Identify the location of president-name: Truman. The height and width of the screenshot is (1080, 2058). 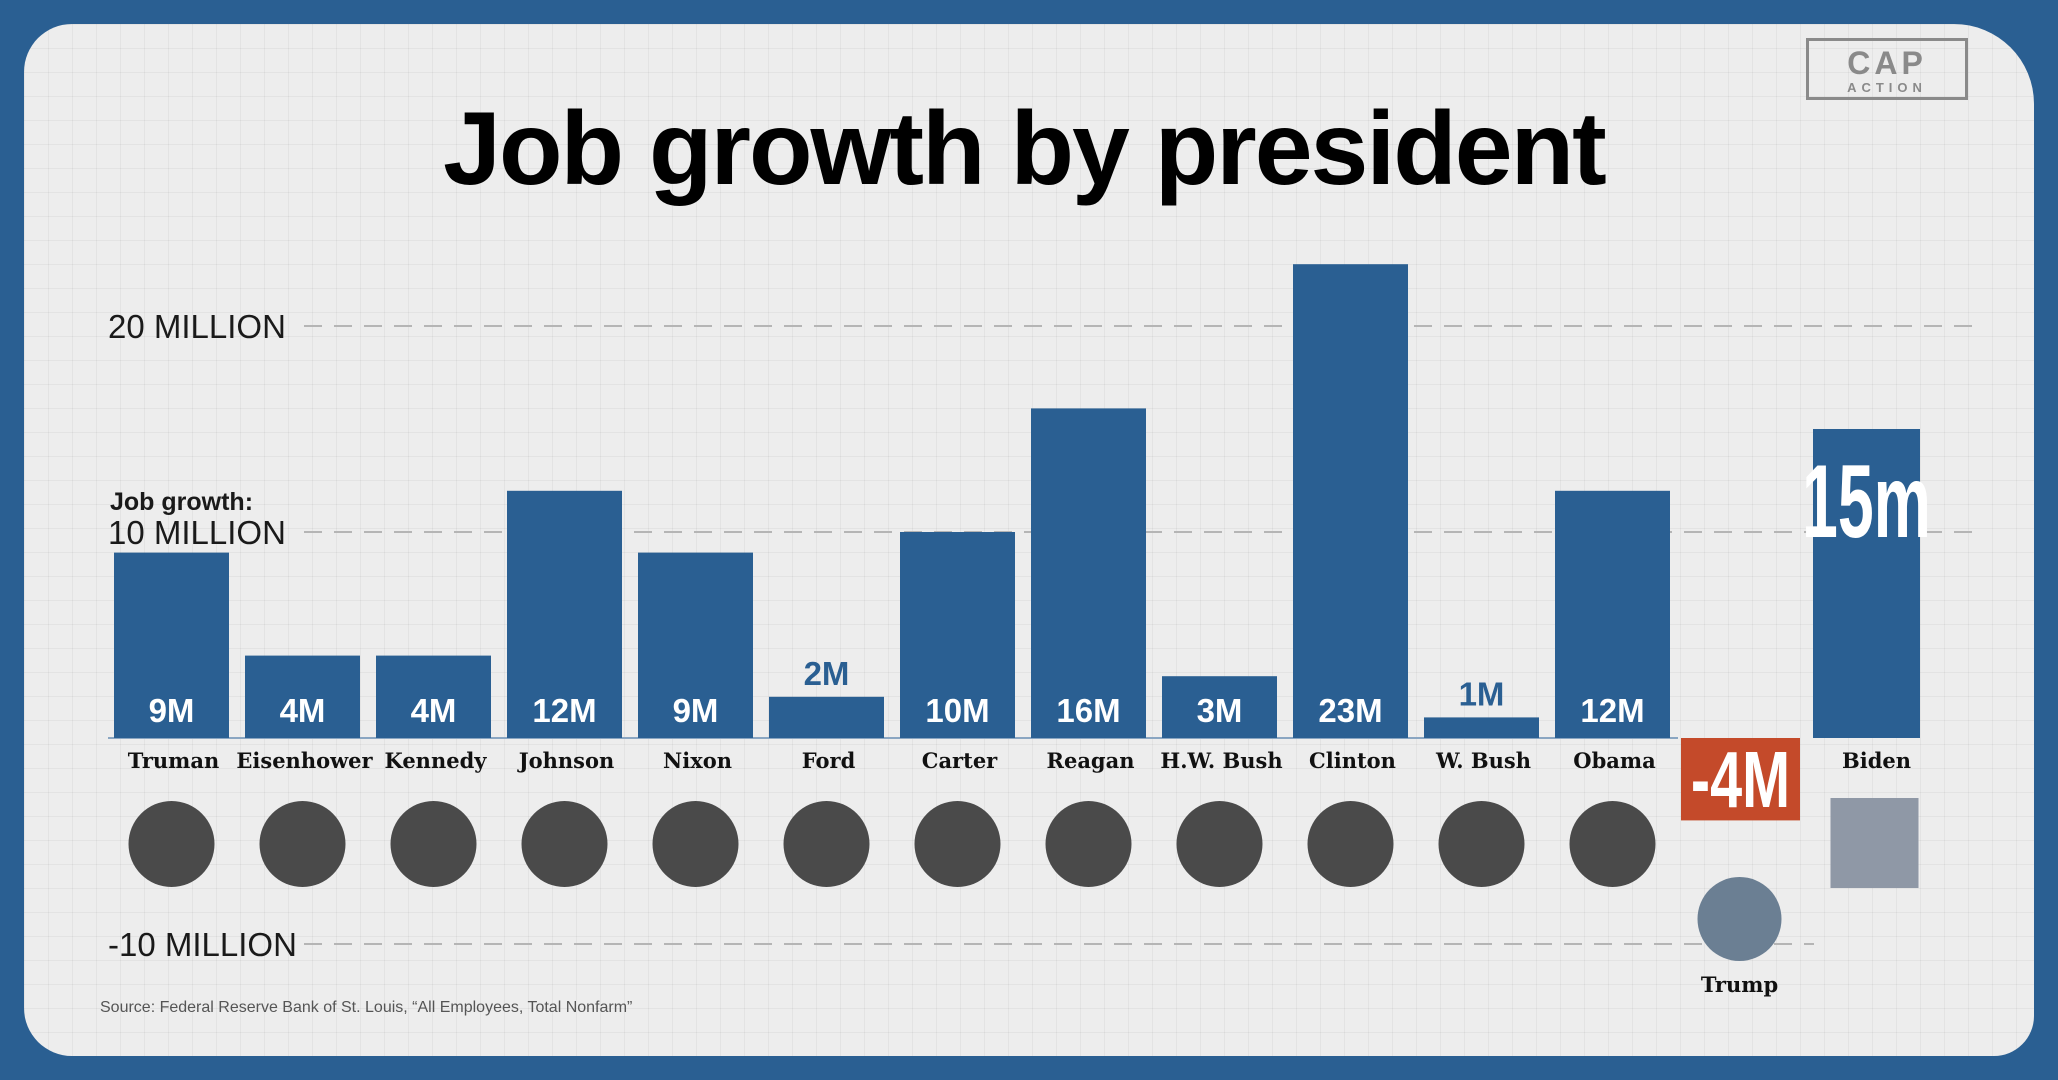
(174, 760).